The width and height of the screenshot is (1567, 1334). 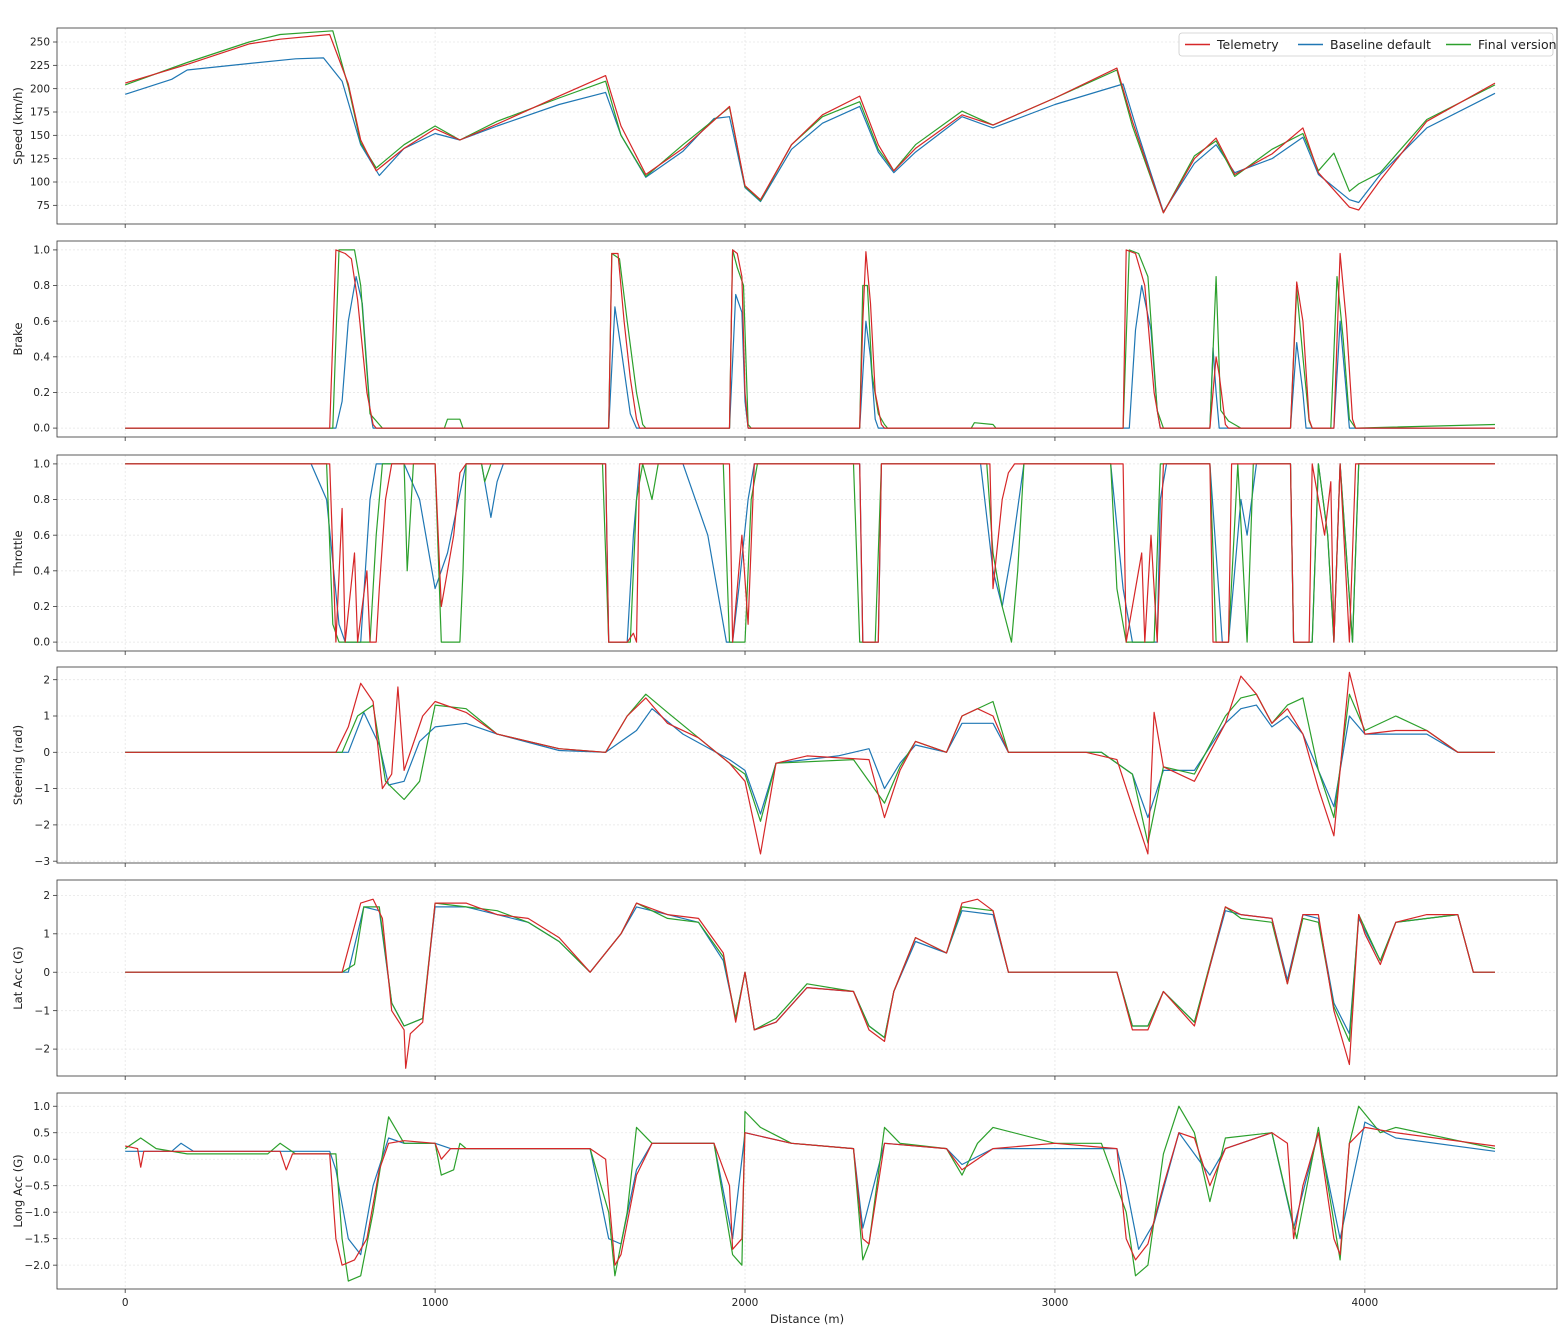 I want to click on x-axis-label: Distance (m), so click(x=807, y=1319).